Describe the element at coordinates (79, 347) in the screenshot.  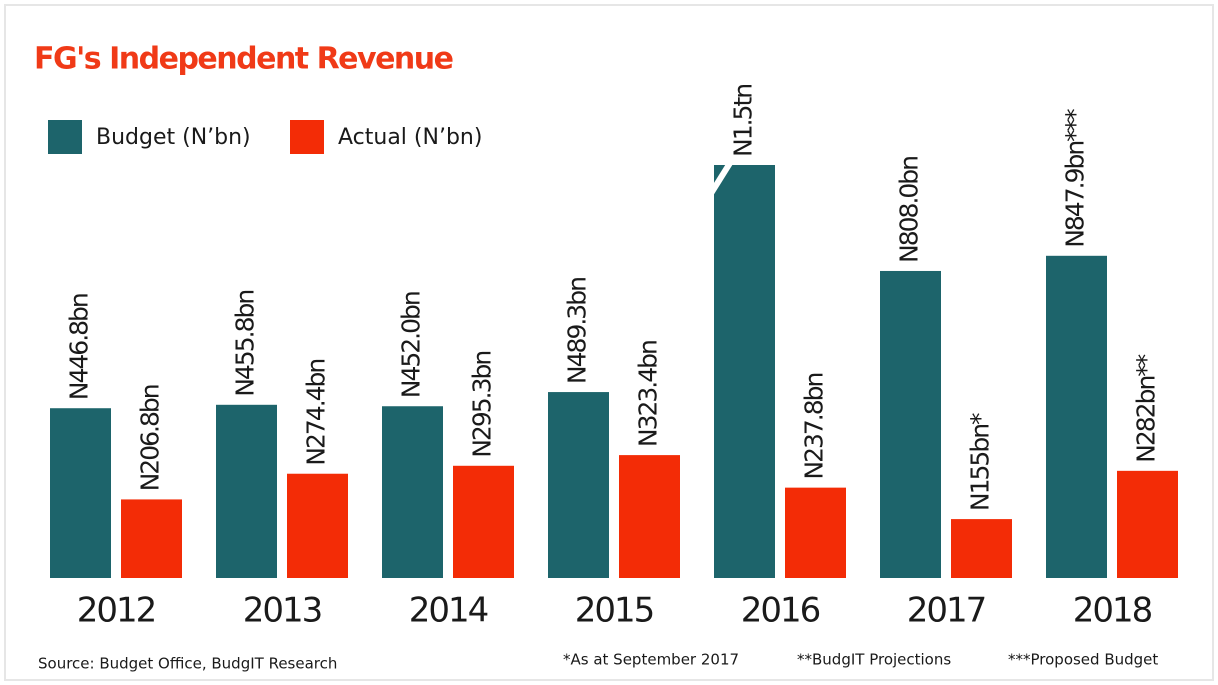
I see `value-label: N446.8bn` at that location.